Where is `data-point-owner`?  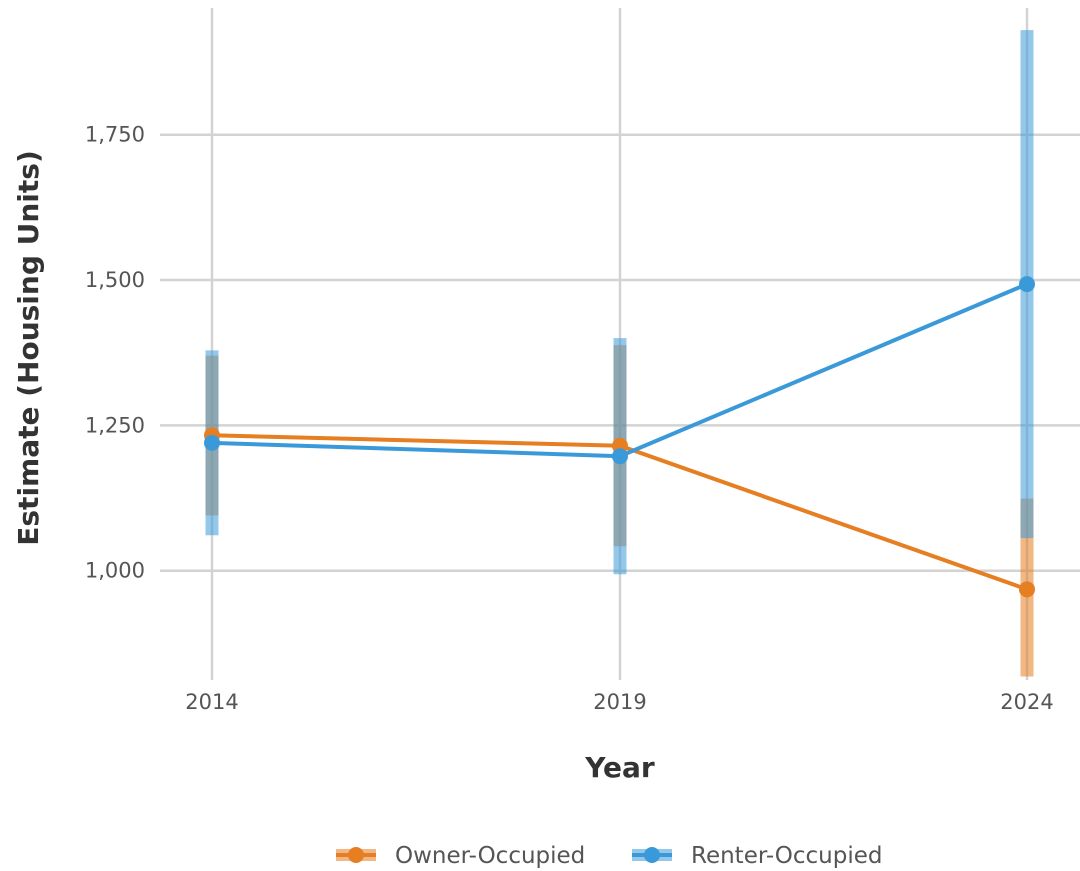
data-point-owner is located at coordinates (1027, 589).